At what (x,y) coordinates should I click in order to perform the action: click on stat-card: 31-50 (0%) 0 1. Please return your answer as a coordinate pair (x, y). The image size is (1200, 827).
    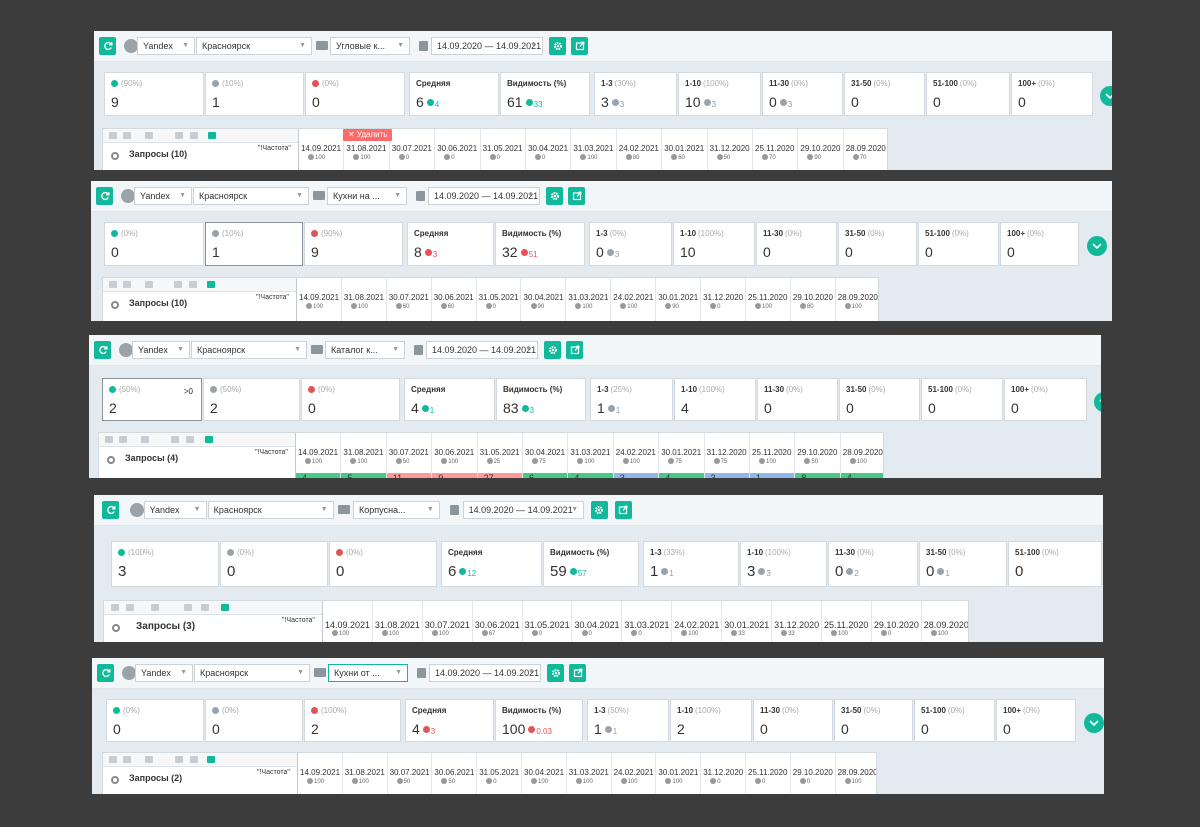
    Looking at the image, I should click on (963, 564).